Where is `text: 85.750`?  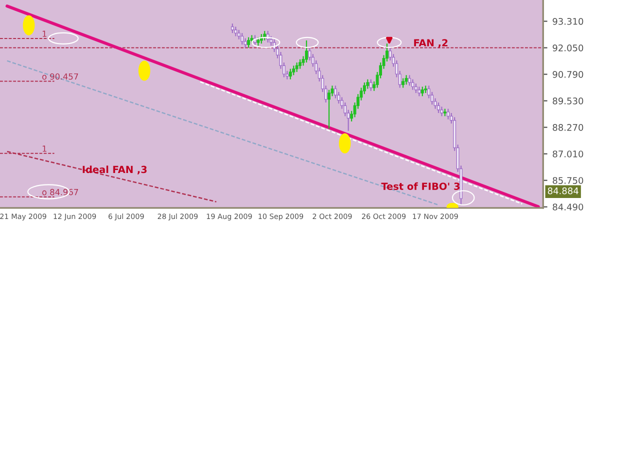
text: 85.750 is located at coordinates (568, 180).